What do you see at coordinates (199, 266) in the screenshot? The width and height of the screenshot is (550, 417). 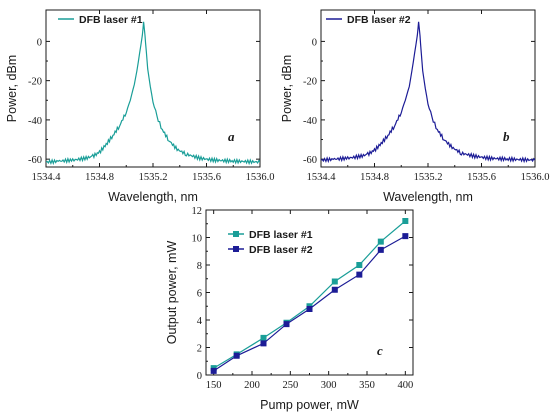 I see `y-tick-label: 8` at bounding box center [199, 266].